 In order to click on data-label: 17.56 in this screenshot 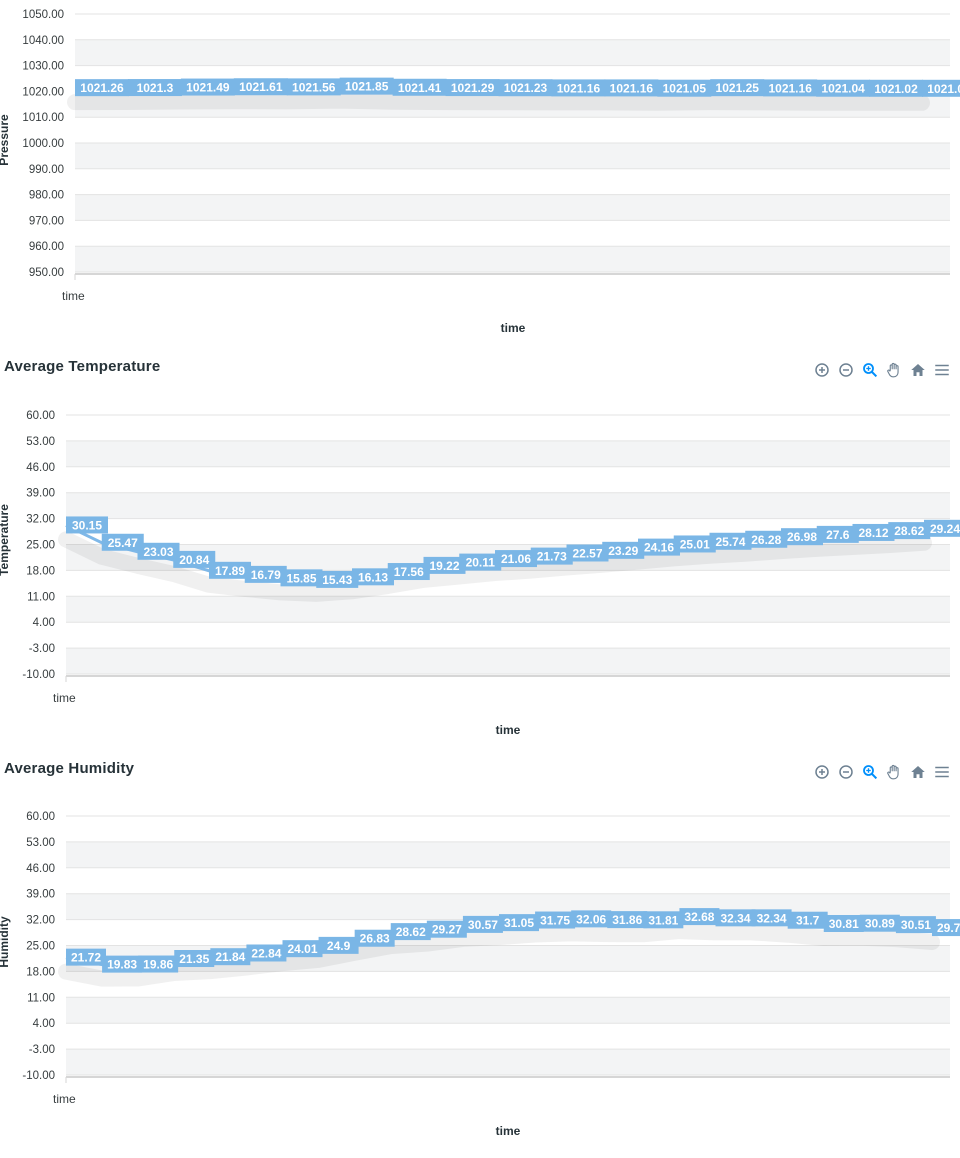, I will do `click(408, 572)`.